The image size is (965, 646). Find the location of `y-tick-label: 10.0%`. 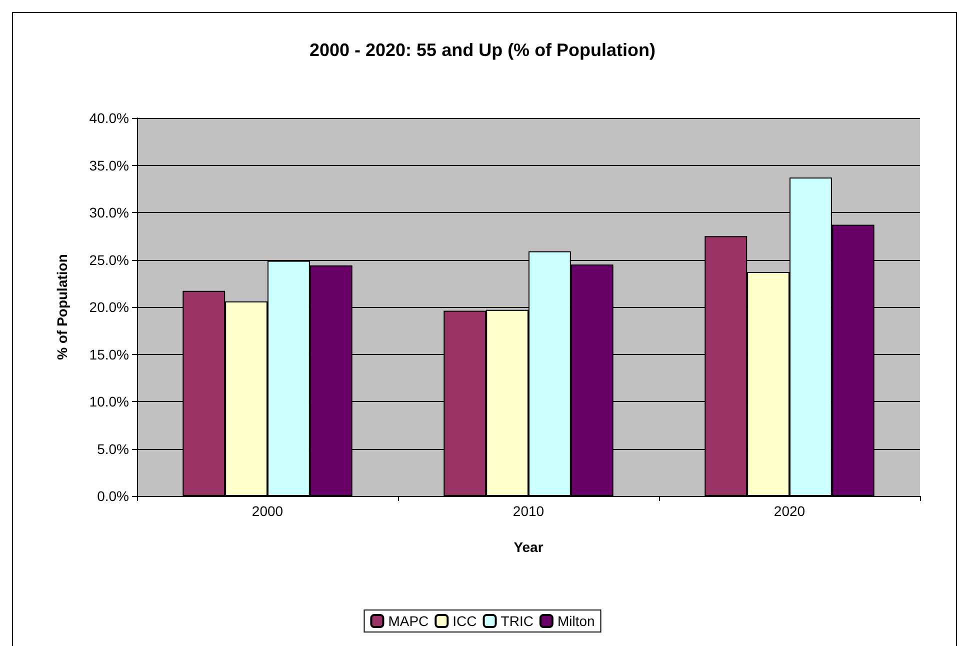

y-tick-label: 10.0% is located at coordinates (109, 402).